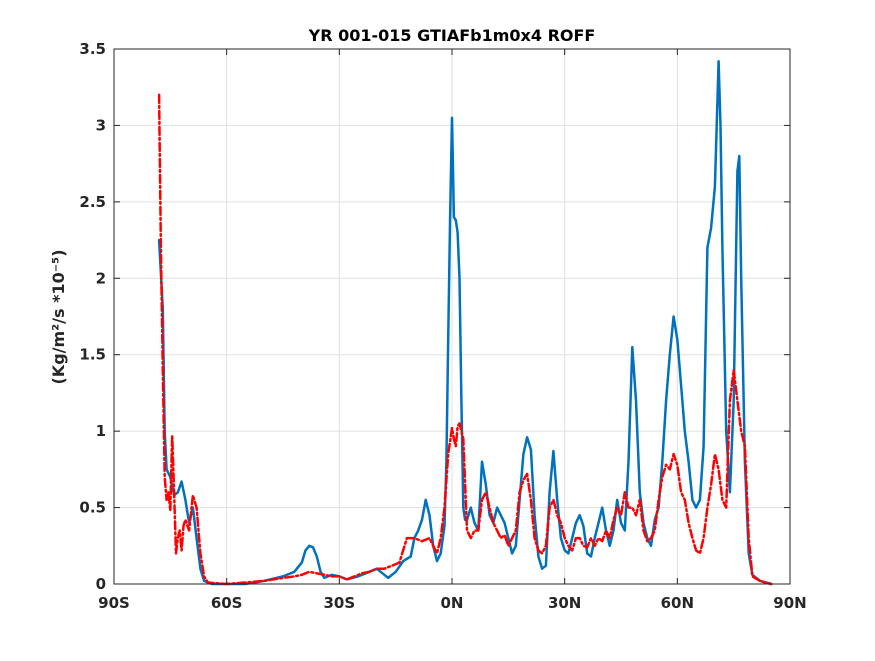 Image resolution: width=875 pixels, height=661 pixels. Describe the element at coordinates (452, 603) in the screenshot. I see `x-tick-label: 0N` at that location.